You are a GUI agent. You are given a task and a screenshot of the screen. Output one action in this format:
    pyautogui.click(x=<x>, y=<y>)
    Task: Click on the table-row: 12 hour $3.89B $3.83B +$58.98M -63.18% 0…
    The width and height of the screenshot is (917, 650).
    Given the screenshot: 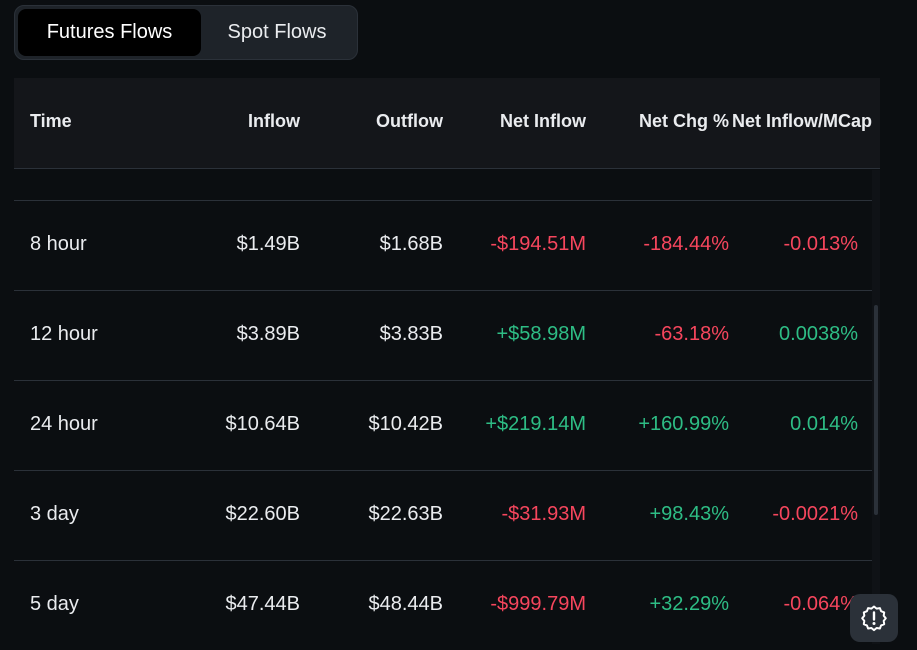 What is the action you would take?
    pyautogui.click(x=443, y=335)
    